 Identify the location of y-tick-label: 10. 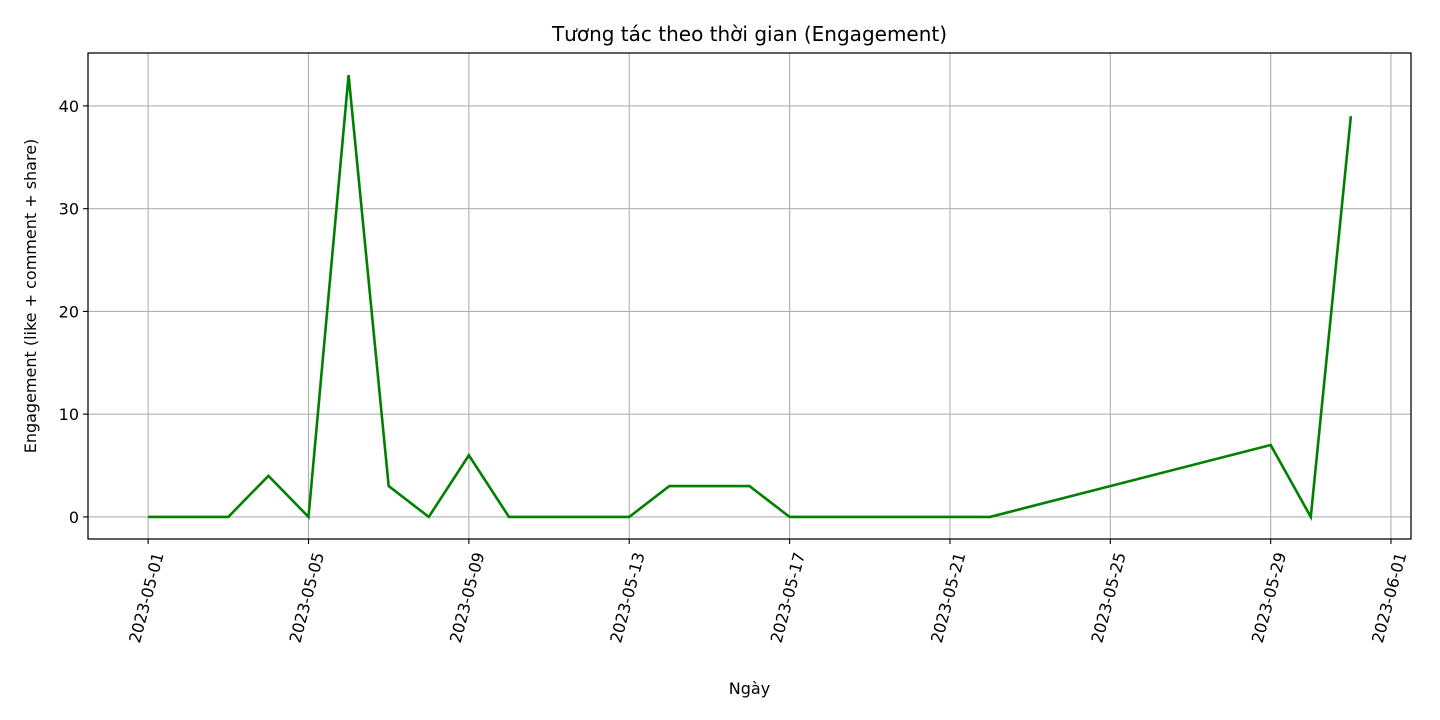
(69, 414).